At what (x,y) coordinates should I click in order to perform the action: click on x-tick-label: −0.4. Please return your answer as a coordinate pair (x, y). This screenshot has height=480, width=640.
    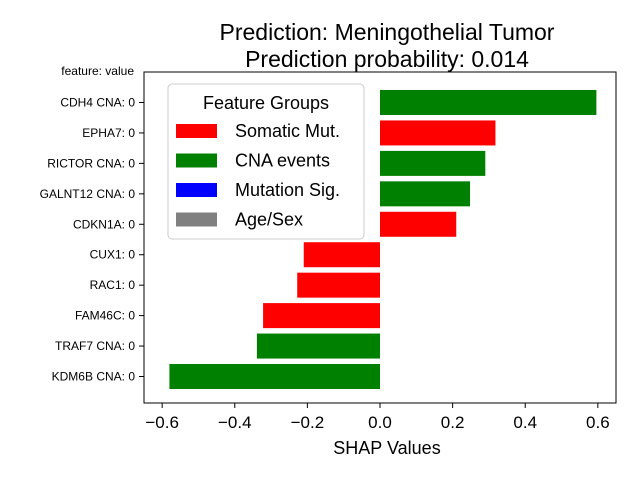
    Looking at the image, I should click on (235, 422).